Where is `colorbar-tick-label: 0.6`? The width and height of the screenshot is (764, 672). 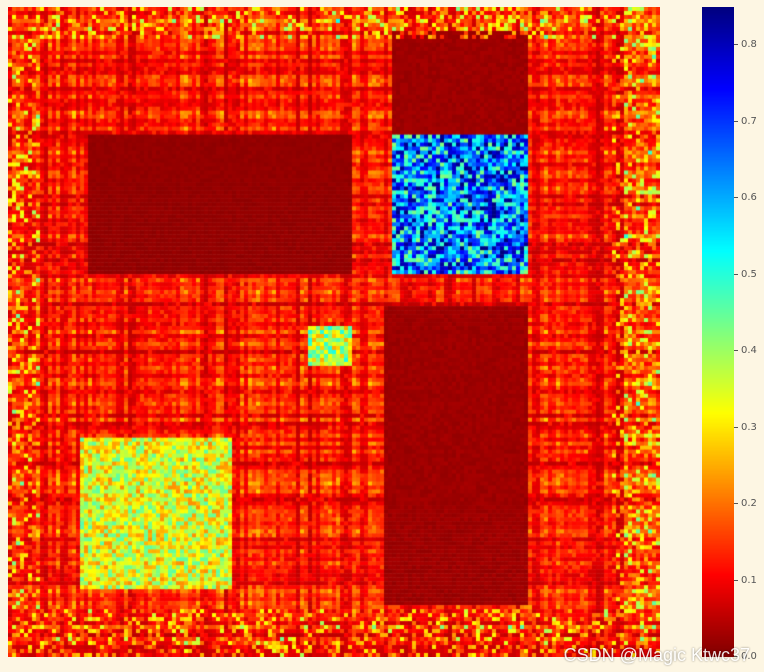
colorbar-tick-label: 0.6 is located at coordinates (749, 198).